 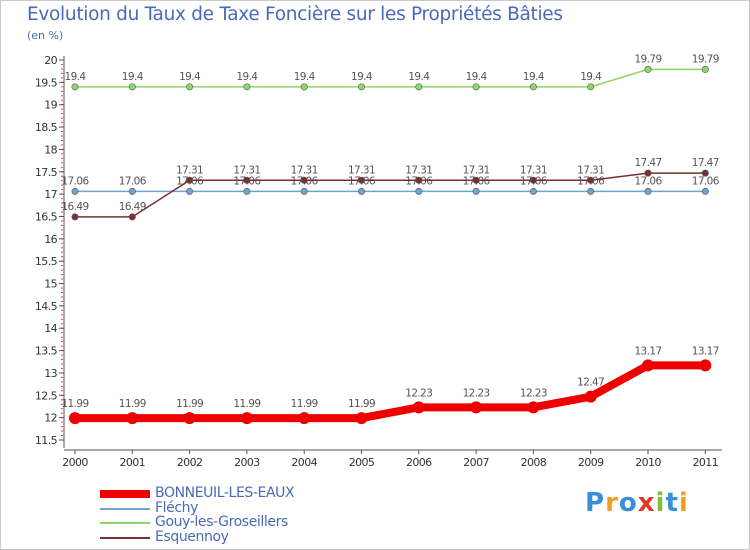 What do you see at coordinates (50, 418) in the screenshot?
I see `y-tick-label: 12` at bounding box center [50, 418].